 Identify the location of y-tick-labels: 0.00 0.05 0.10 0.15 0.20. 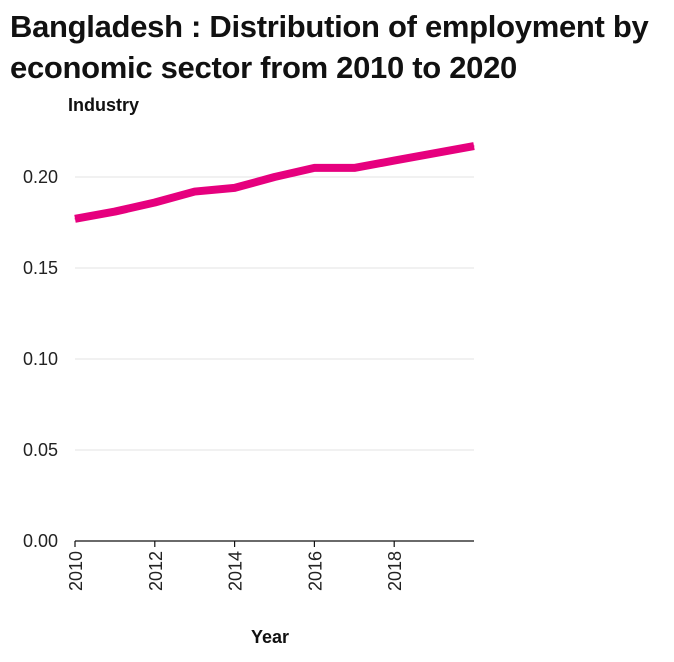
(40, 359).